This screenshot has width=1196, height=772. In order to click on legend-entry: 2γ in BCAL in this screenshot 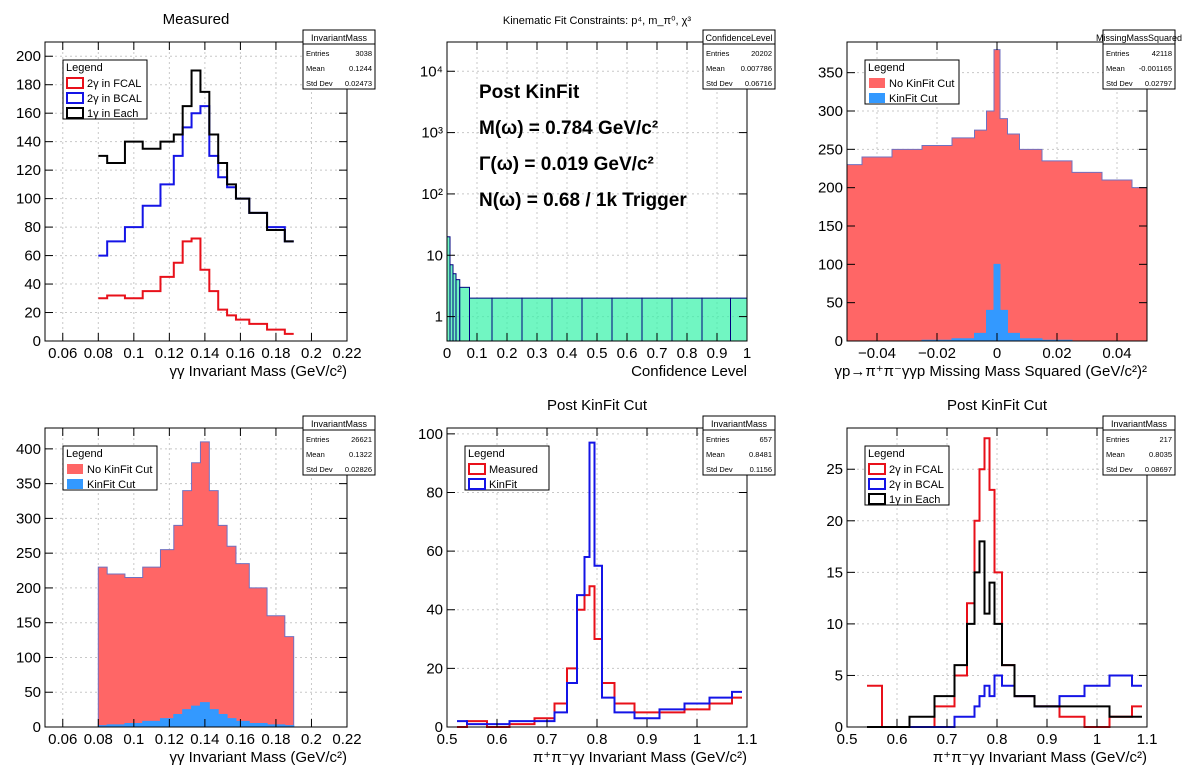, I will do `click(114, 99)`.